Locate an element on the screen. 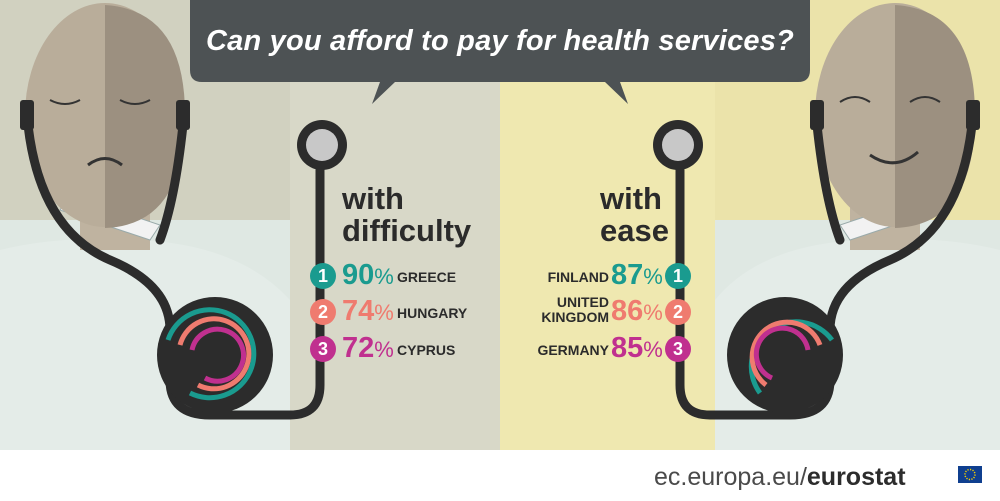  difficulty-3-country: CYPRUS is located at coordinates (426, 350).